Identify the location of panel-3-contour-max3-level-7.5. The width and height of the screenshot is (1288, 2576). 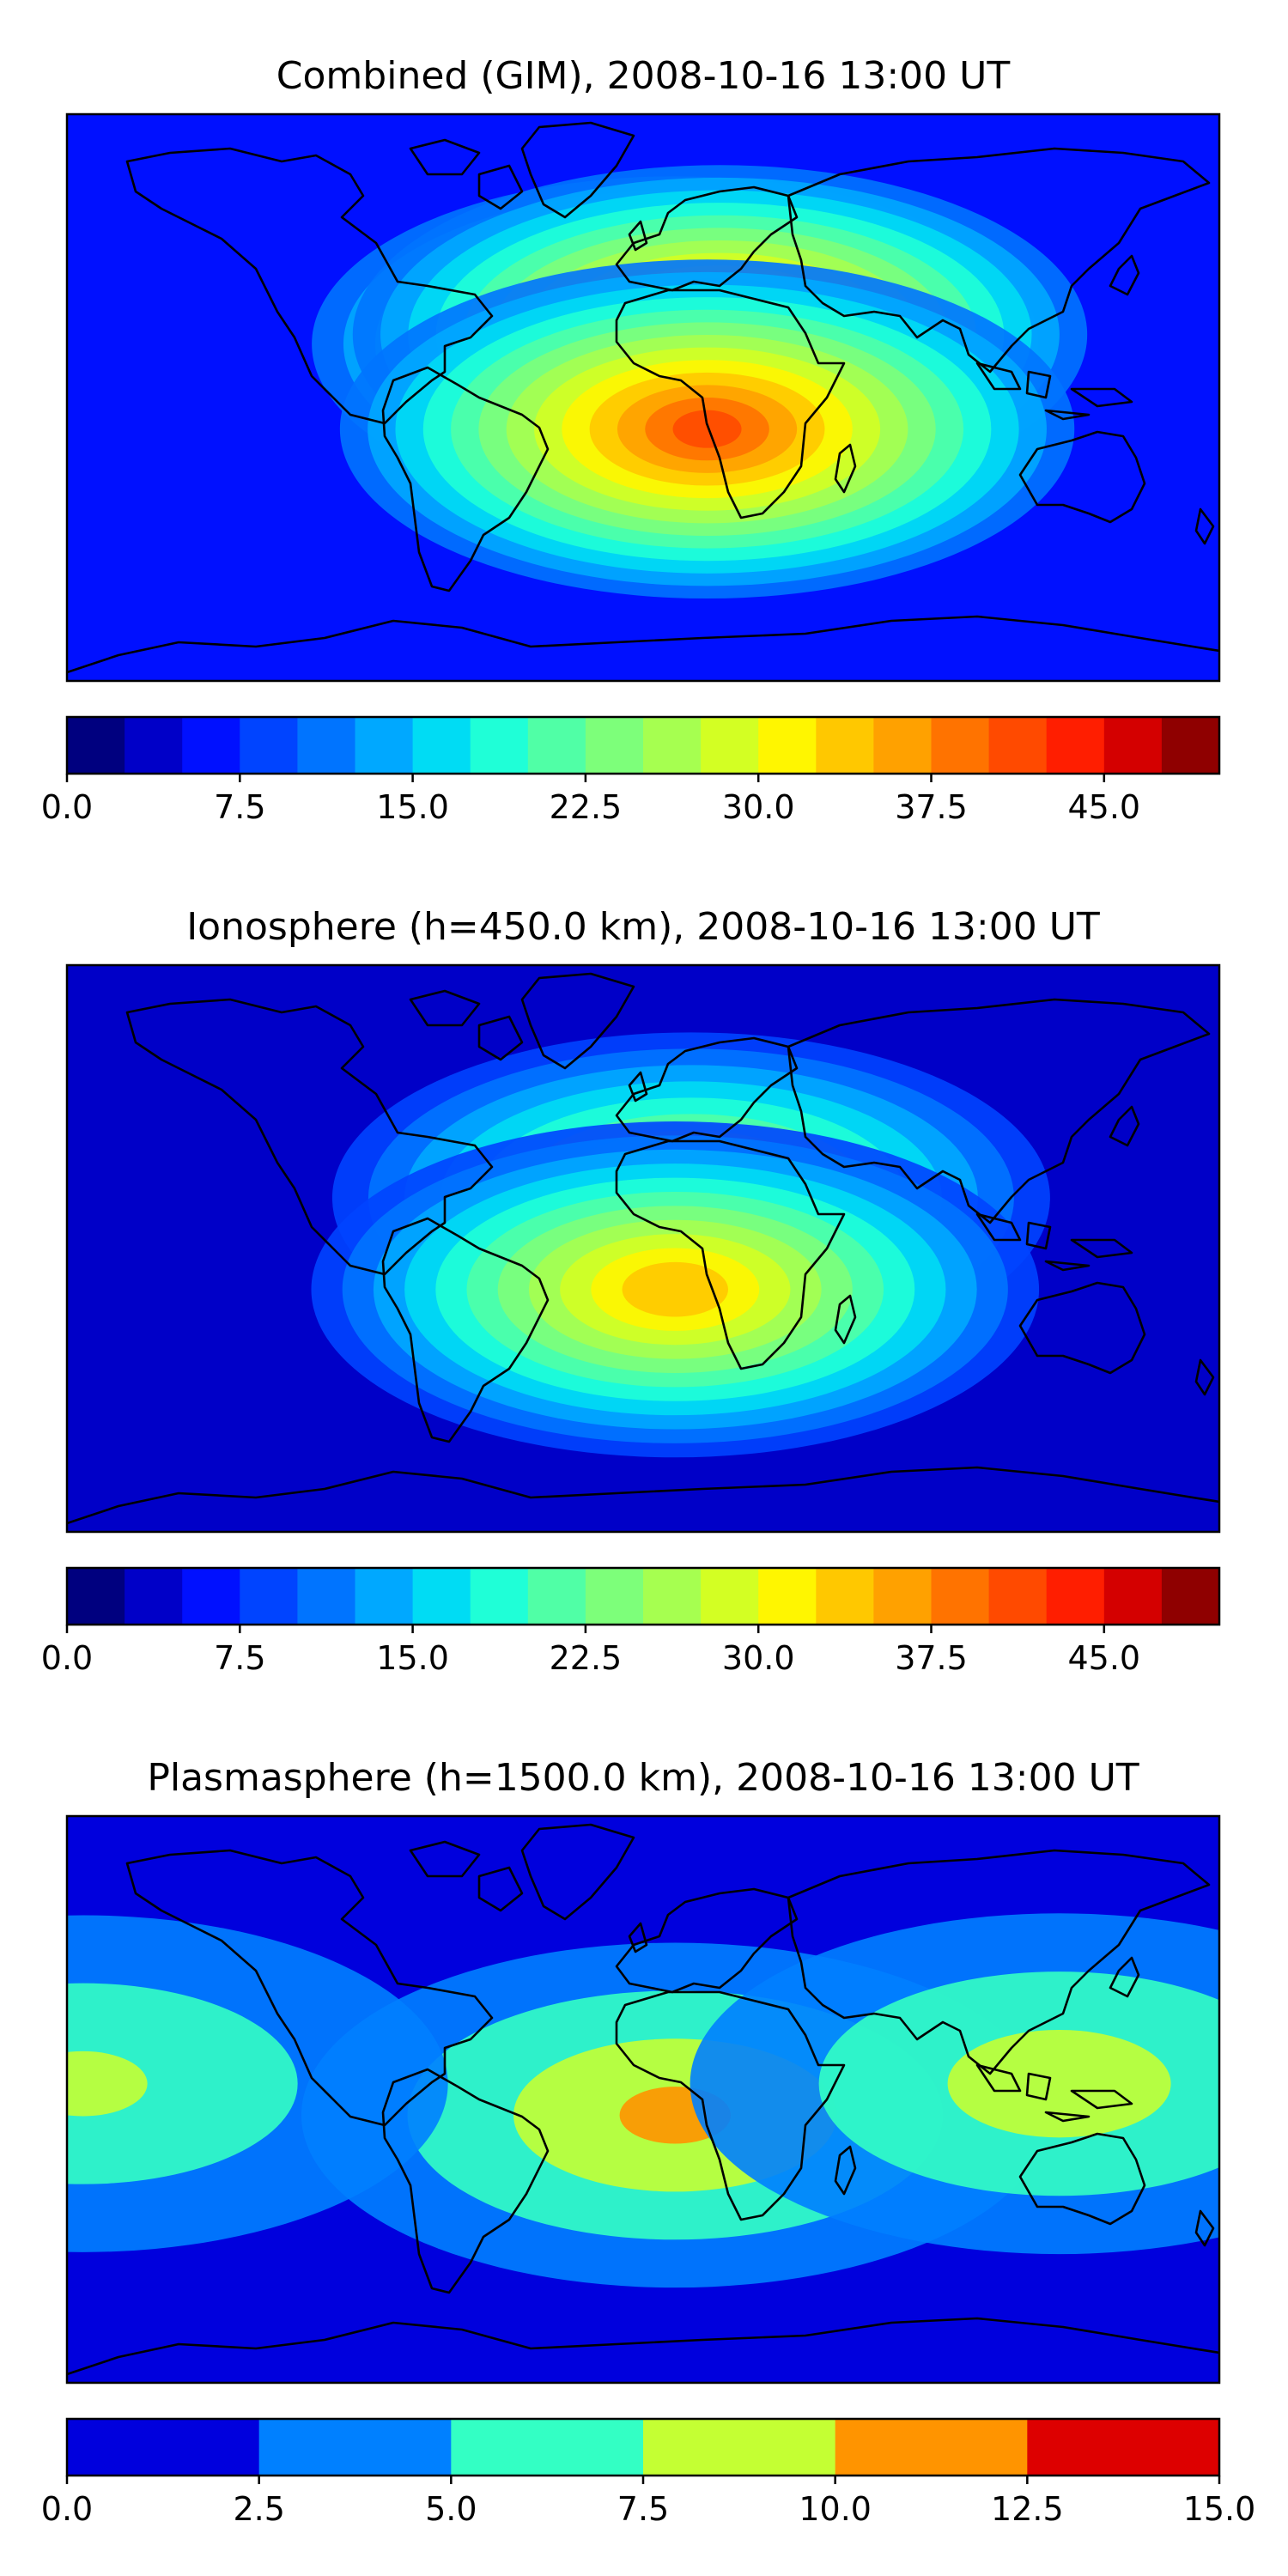
(107, 2083).